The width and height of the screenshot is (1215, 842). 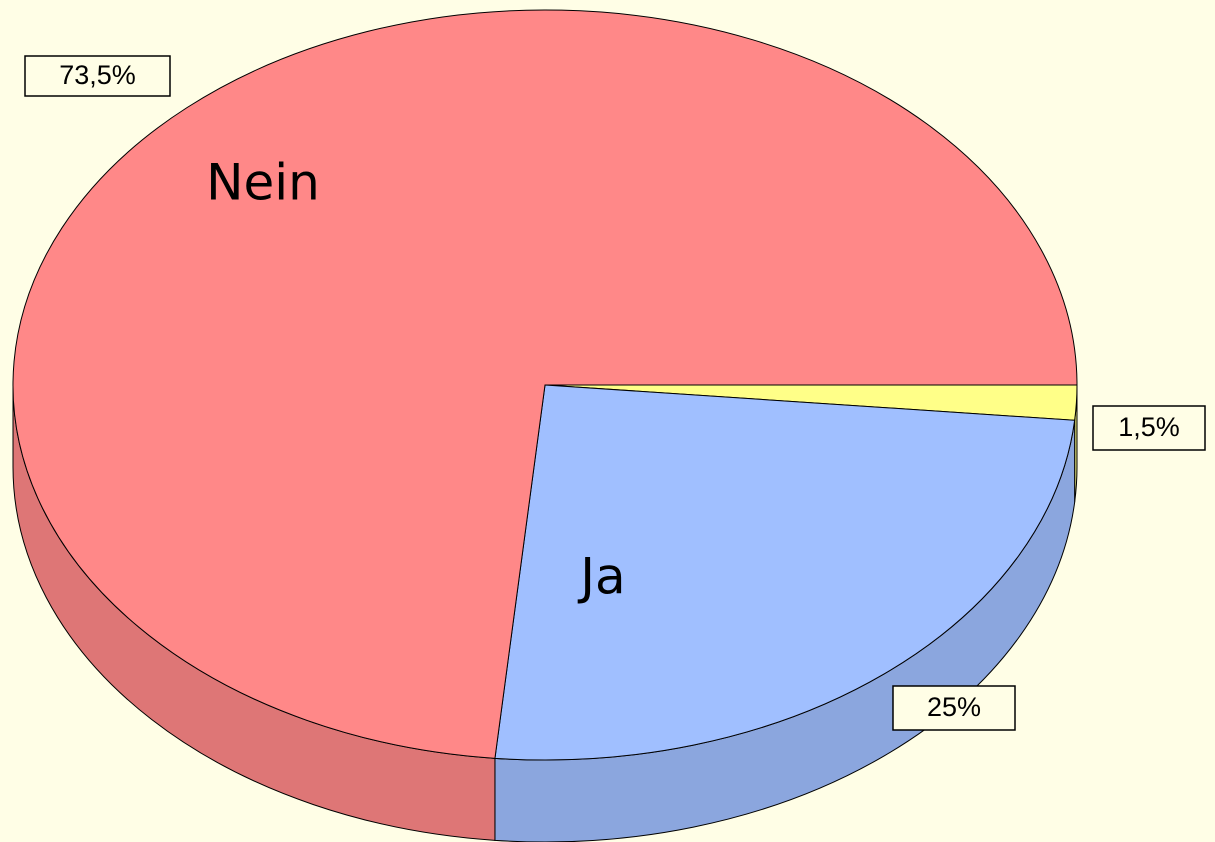 I want to click on value-label: 73,5%, so click(x=97, y=75).